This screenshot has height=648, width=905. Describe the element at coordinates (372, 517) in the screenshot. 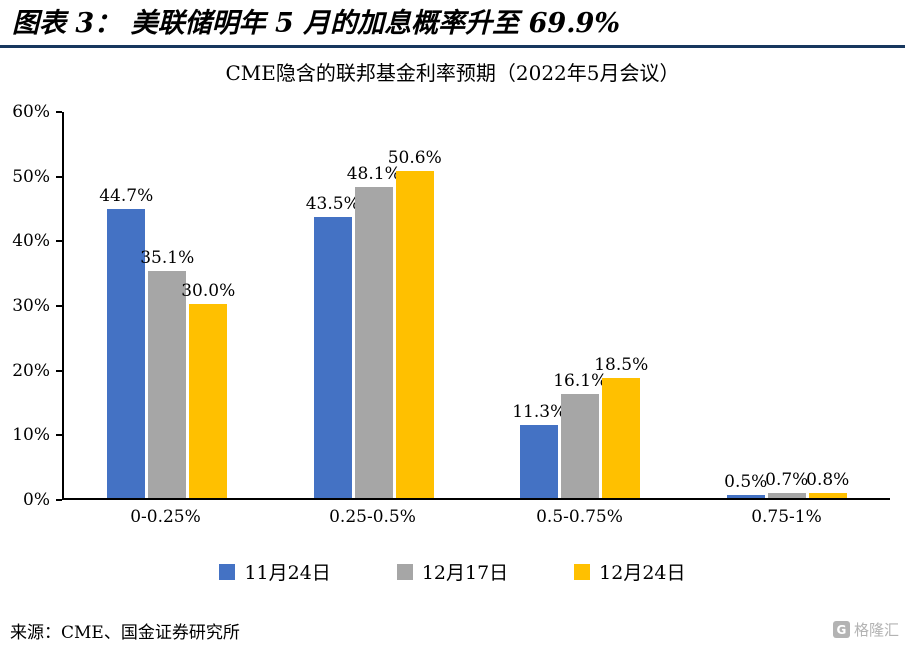

I see `x-axis-category-label: 0.25-0.5%` at that location.